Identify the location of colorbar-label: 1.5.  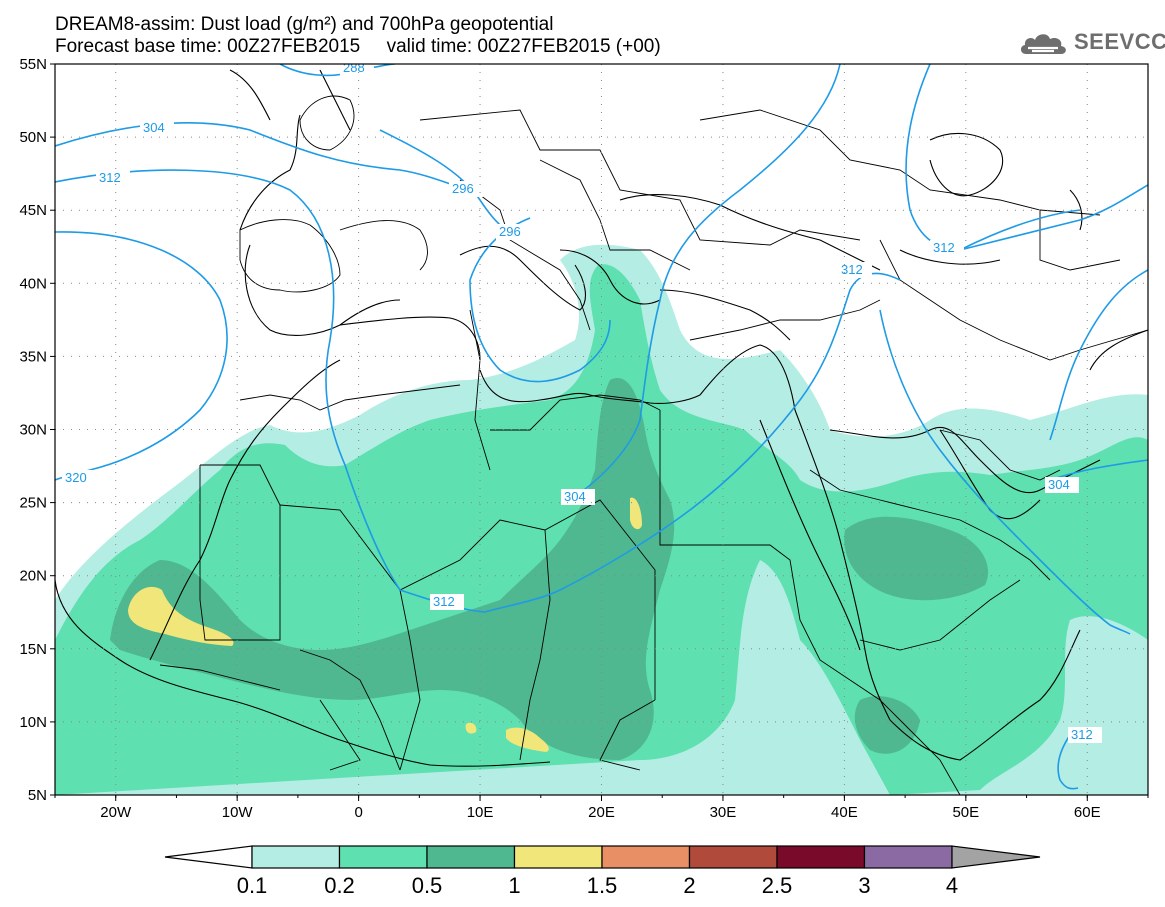
(602, 885).